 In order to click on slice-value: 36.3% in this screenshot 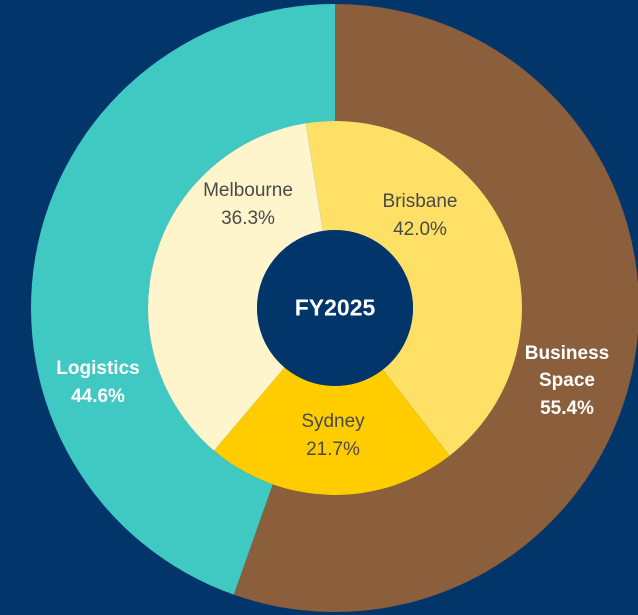, I will do `click(248, 218)`.